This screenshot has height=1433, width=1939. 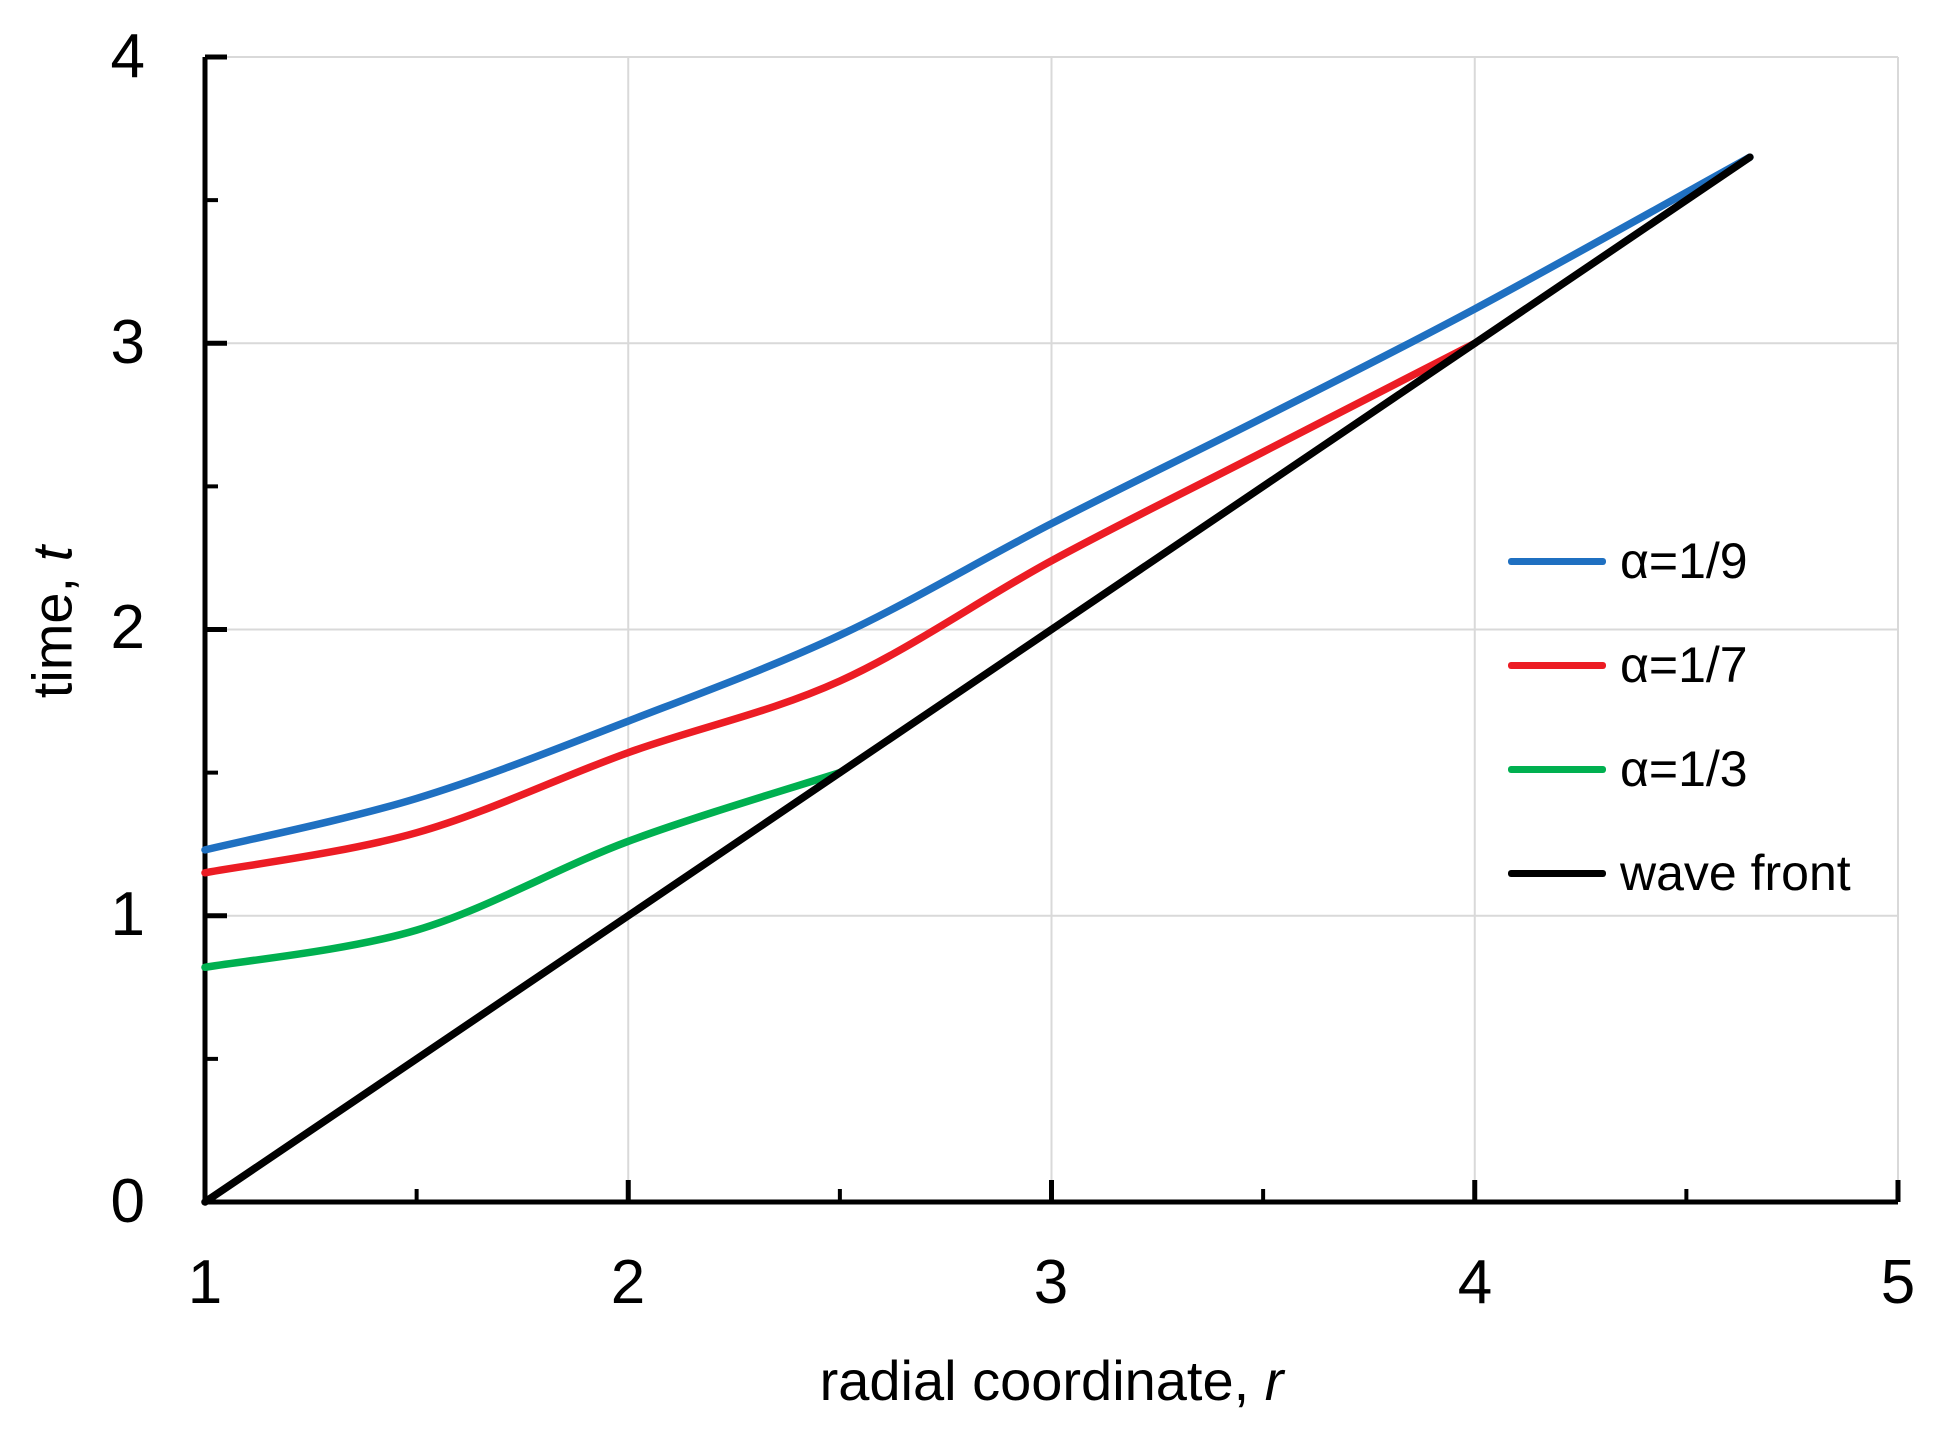 What do you see at coordinates (205, 1282) in the screenshot?
I see `x-tick-label: 1` at bounding box center [205, 1282].